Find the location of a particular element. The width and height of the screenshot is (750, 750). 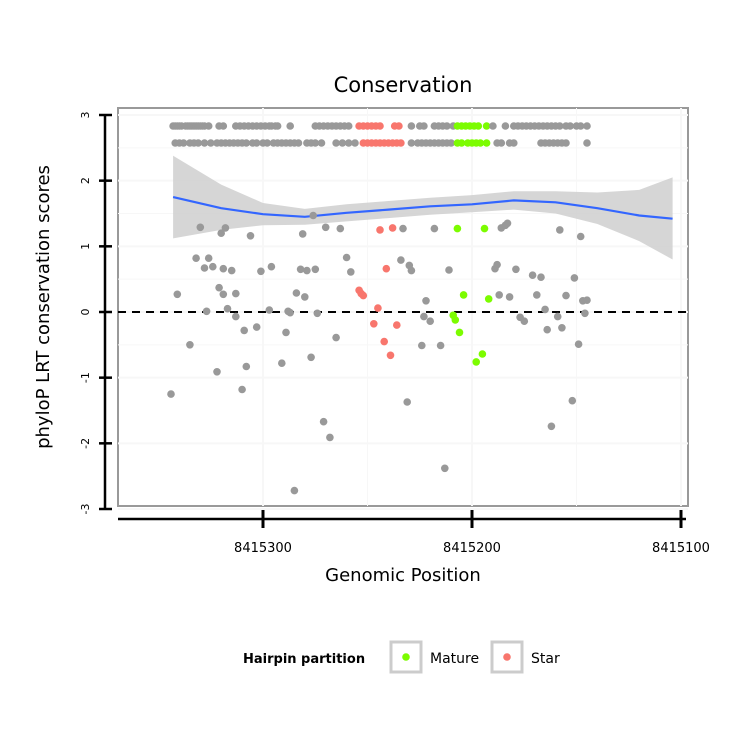

x-axis: 8415300 8415200 8415100 is located at coordinates (414, 533).